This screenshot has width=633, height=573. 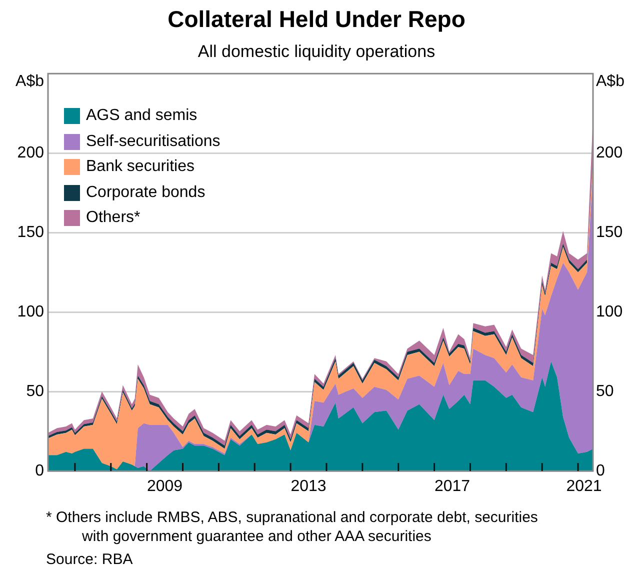 I want to click on legend-label: Corporate bonds, so click(x=146, y=193).